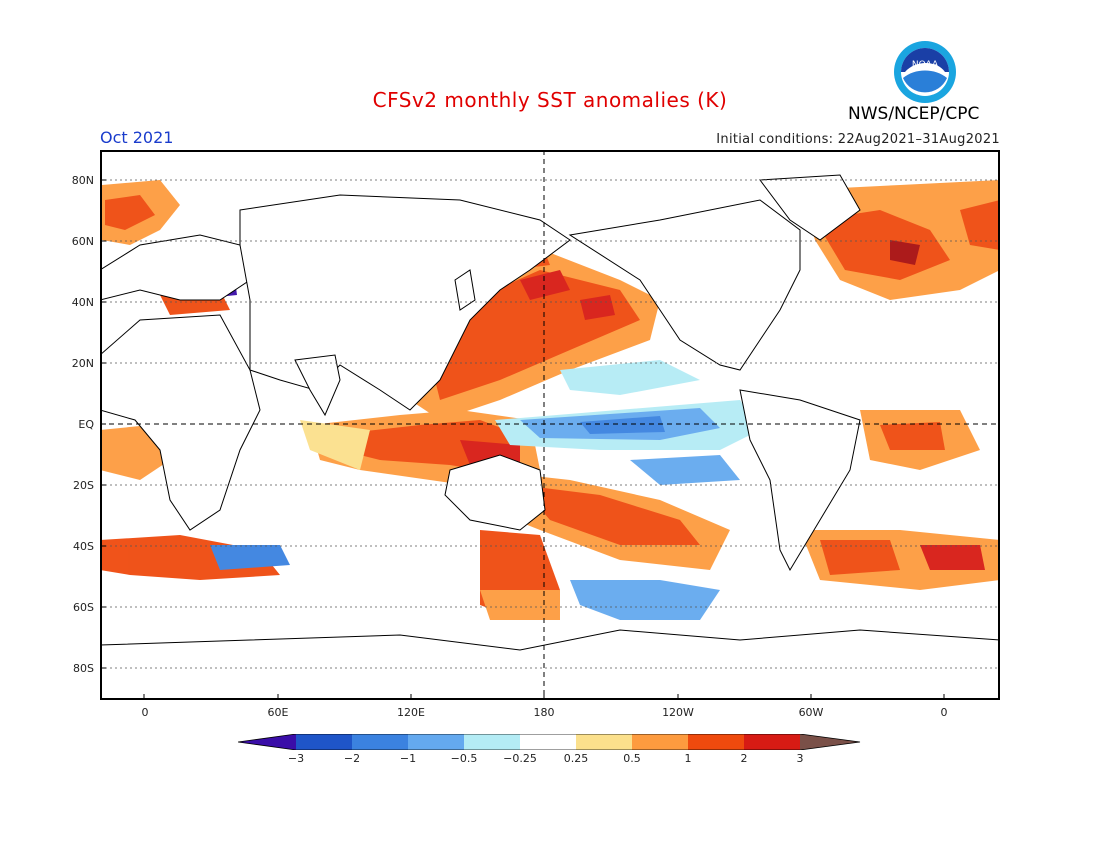  What do you see at coordinates (352, 758) in the screenshot?
I see `colorbar-label: −2` at bounding box center [352, 758].